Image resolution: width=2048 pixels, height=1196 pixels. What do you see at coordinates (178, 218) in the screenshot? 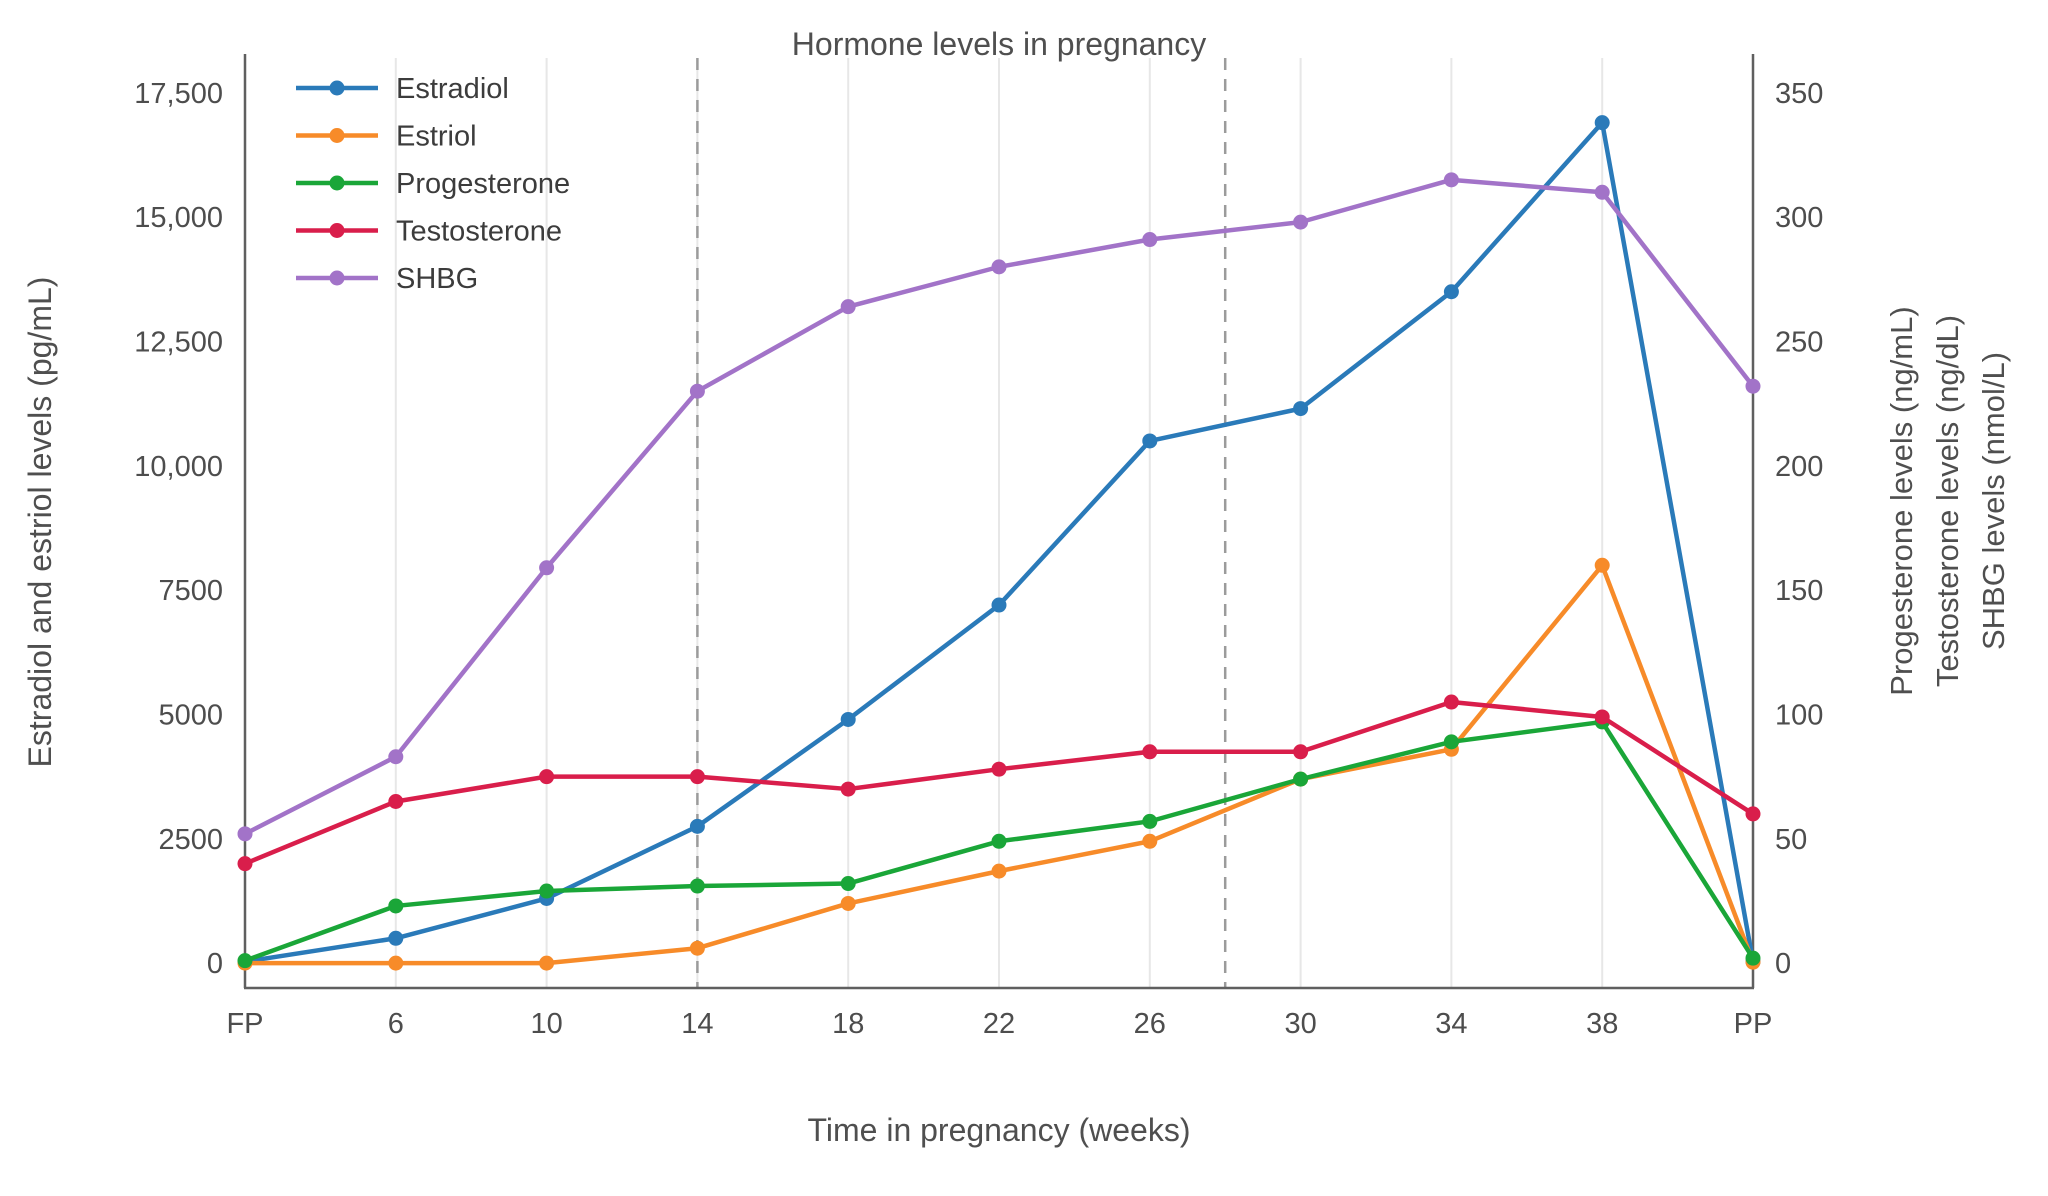
I see `left-axis-tick-label: 15,000` at bounding box center [178, 218].